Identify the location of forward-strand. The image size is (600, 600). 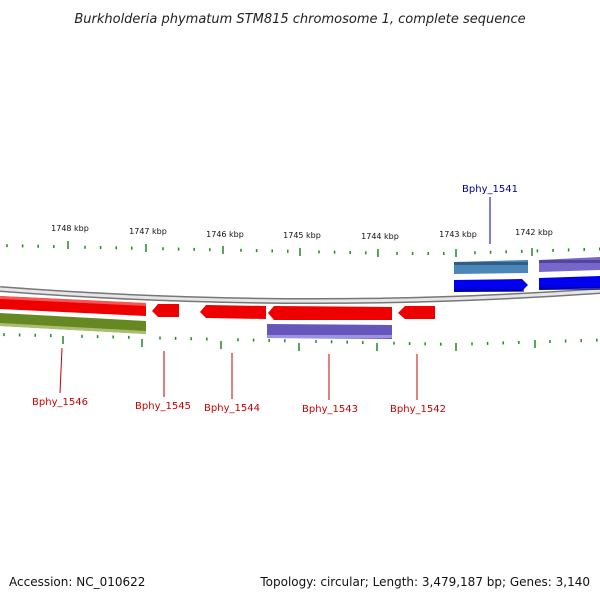
(527, 274).